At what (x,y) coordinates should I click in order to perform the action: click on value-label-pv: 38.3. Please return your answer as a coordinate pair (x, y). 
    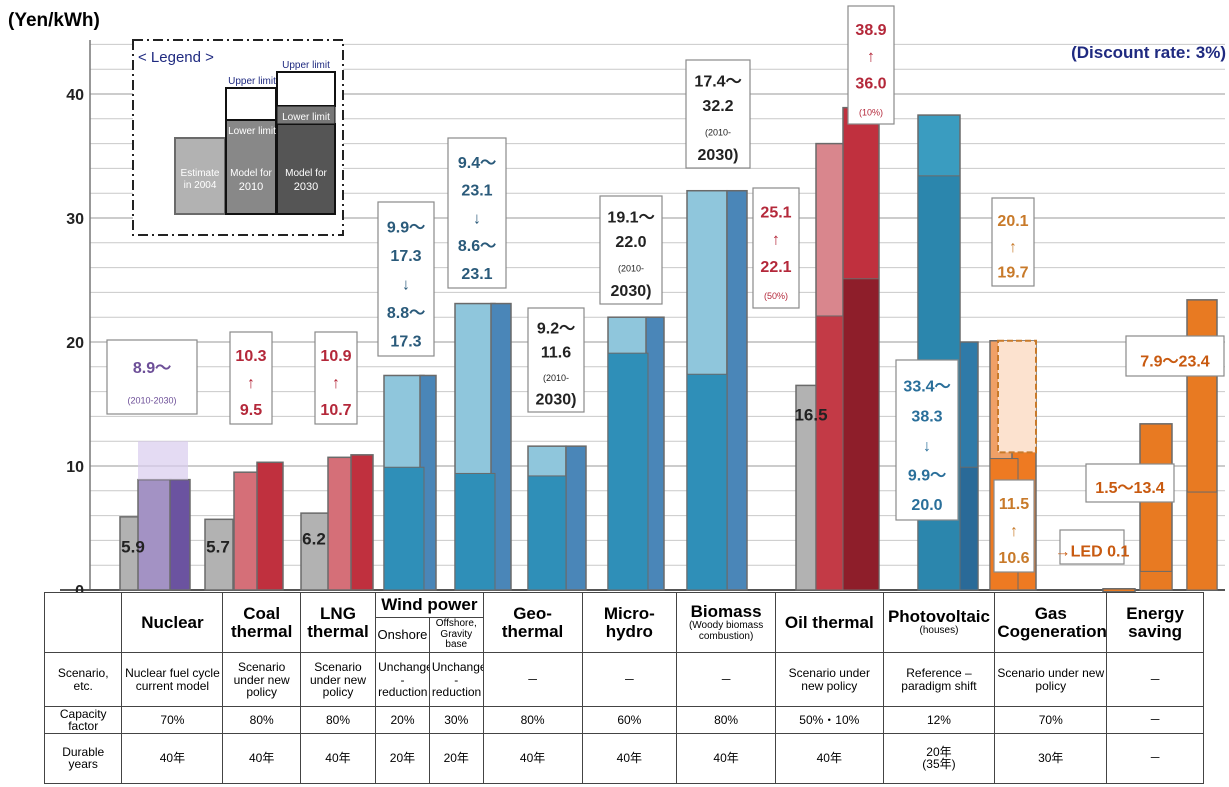
    Looking at the image, I should click on (926, 416).